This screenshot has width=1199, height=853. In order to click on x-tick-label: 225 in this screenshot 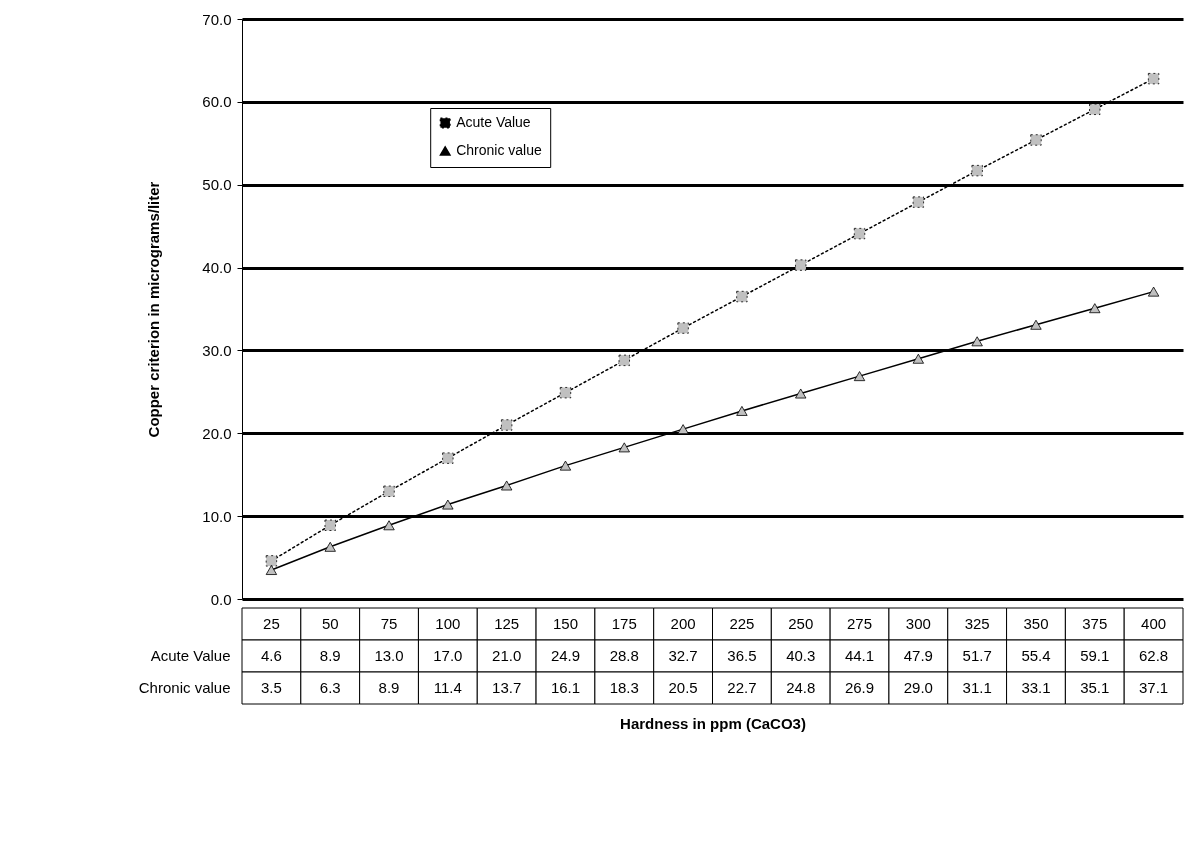, I will do `click(742, 623)`.